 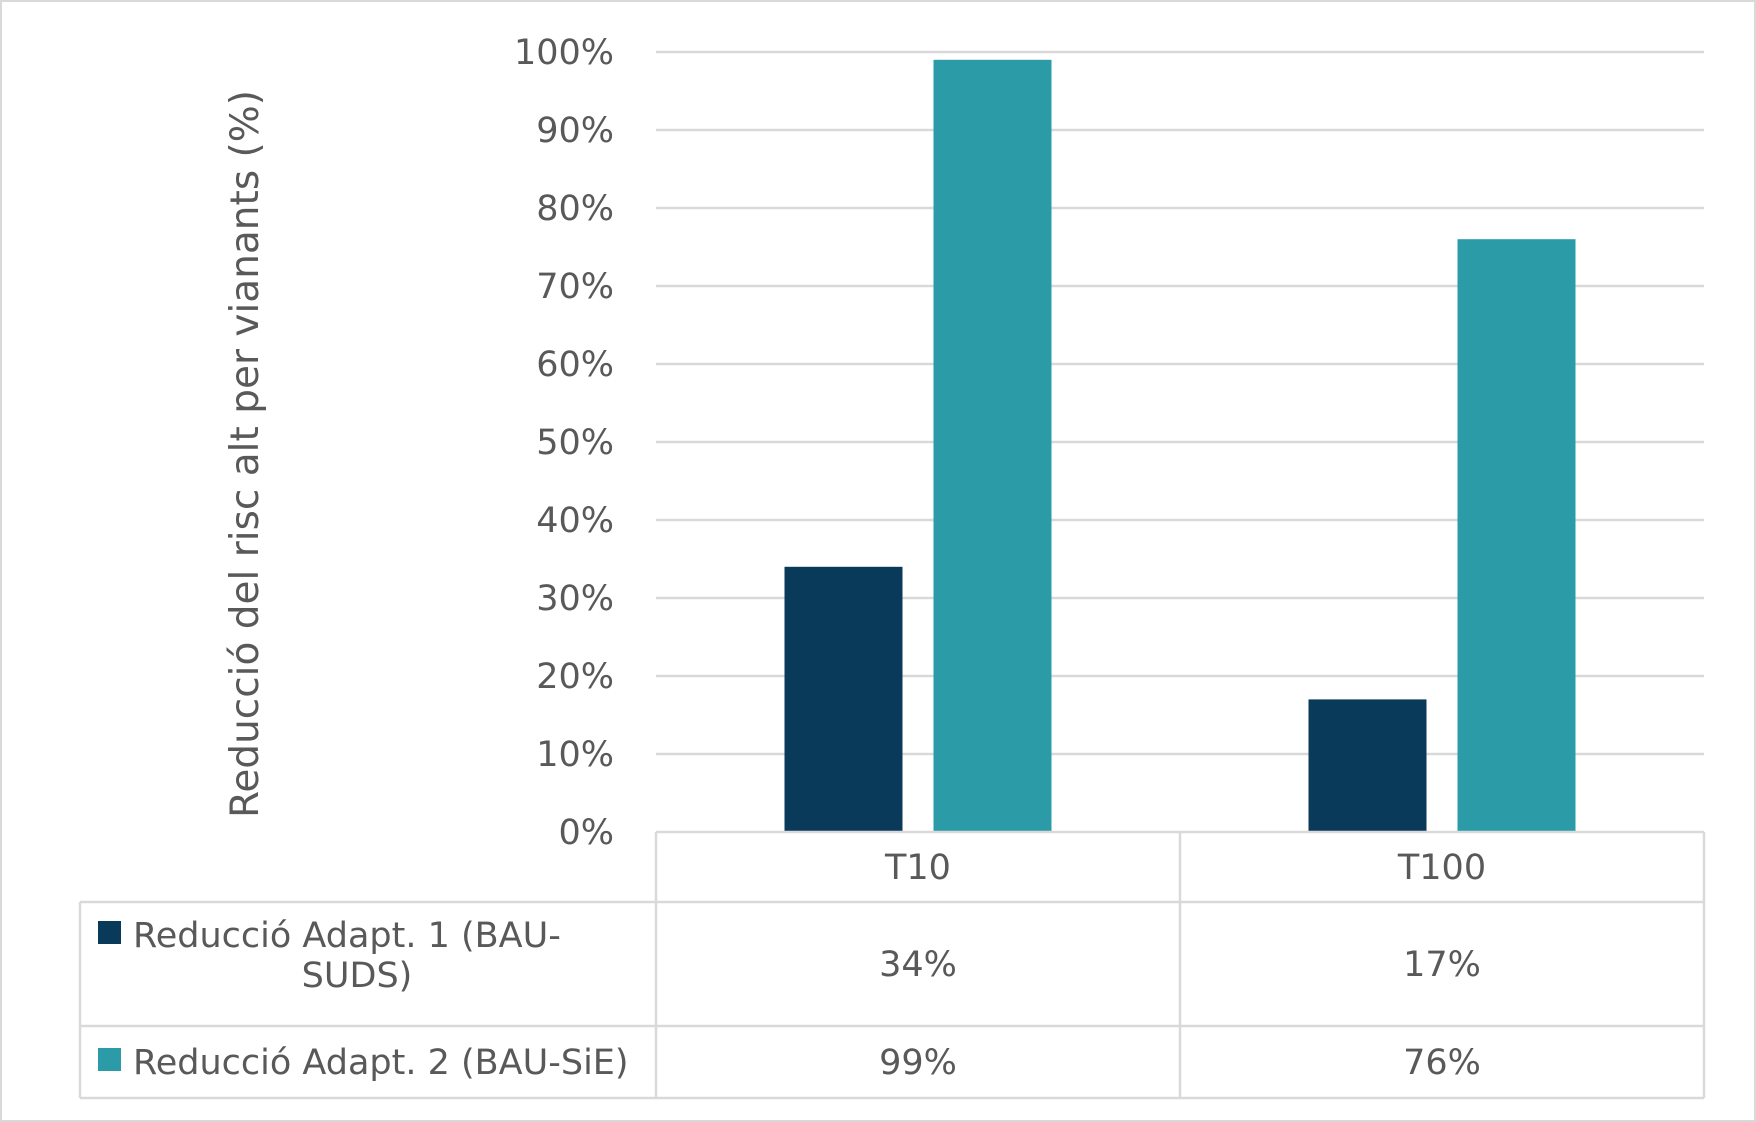 I want to click on data-label: 34%, so click(x=918, y=965).